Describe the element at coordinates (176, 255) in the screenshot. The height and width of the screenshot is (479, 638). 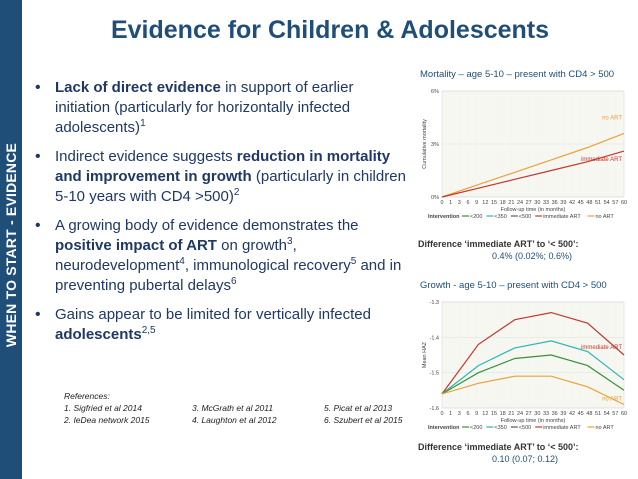
I see `bullet-text: , neurodevelopment` at that location.